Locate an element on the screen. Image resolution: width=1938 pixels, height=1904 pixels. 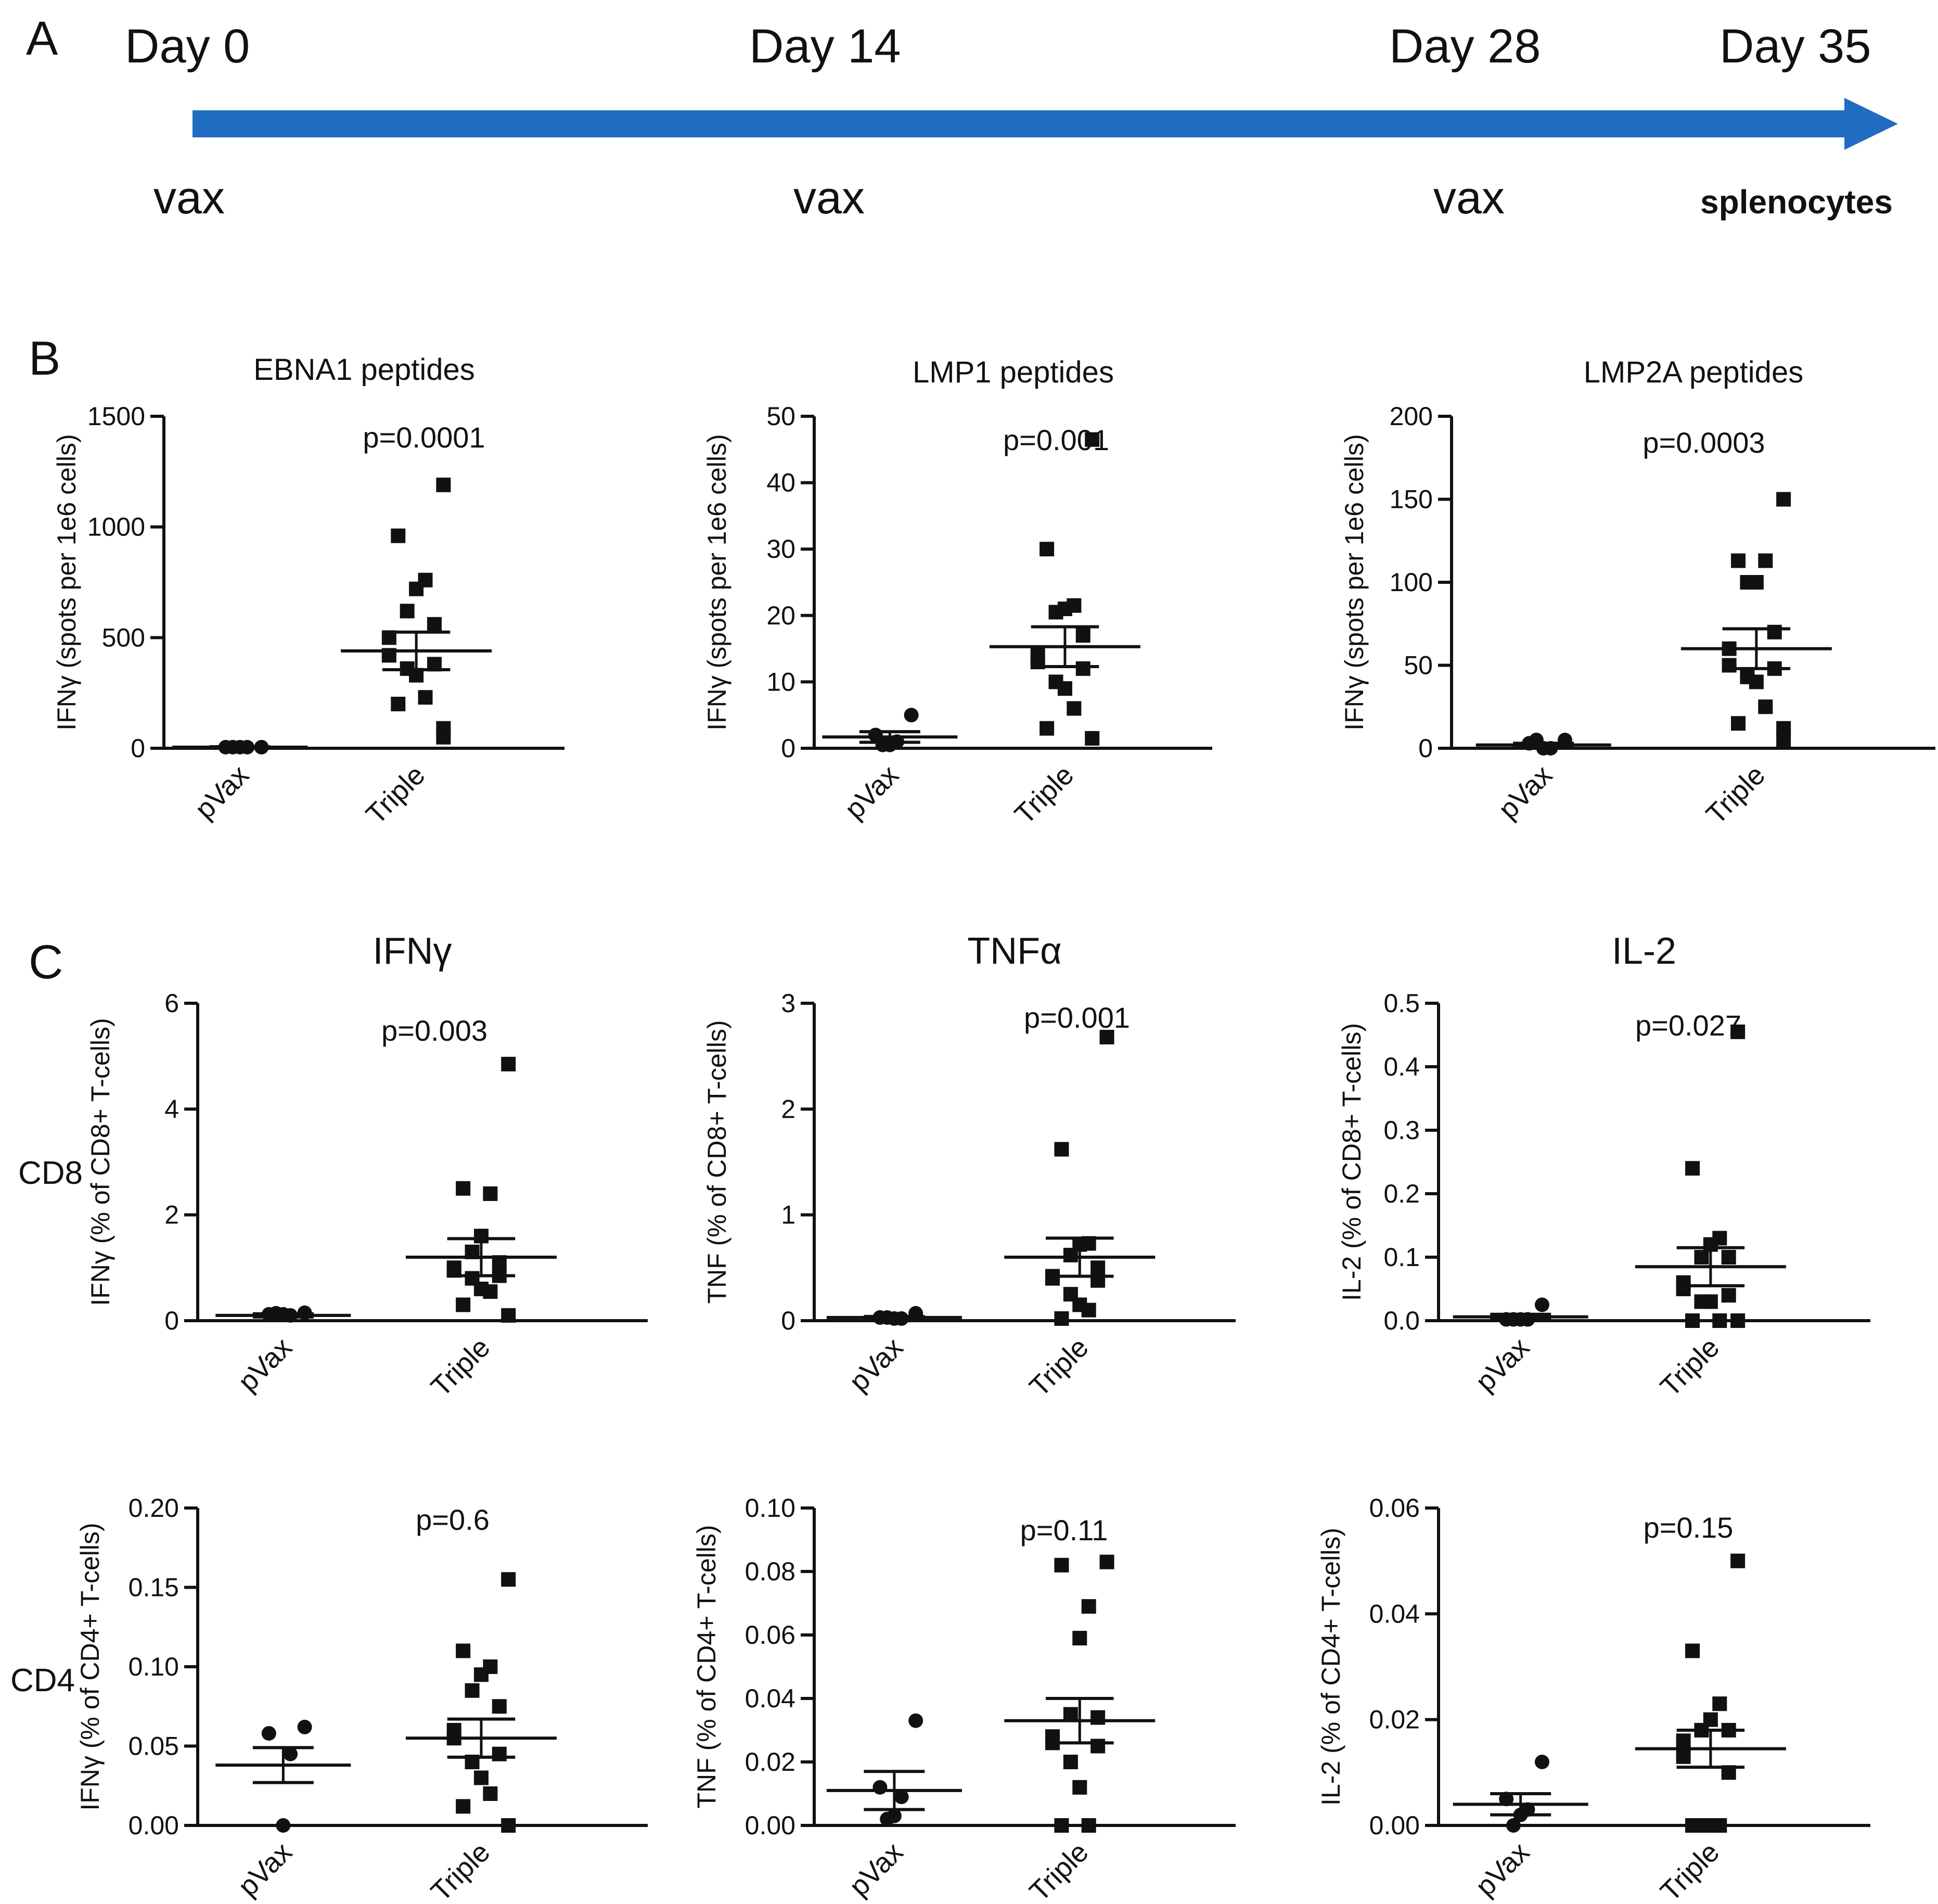
timeline-day-28: Day 28 is located at coordinates (1465, 46).